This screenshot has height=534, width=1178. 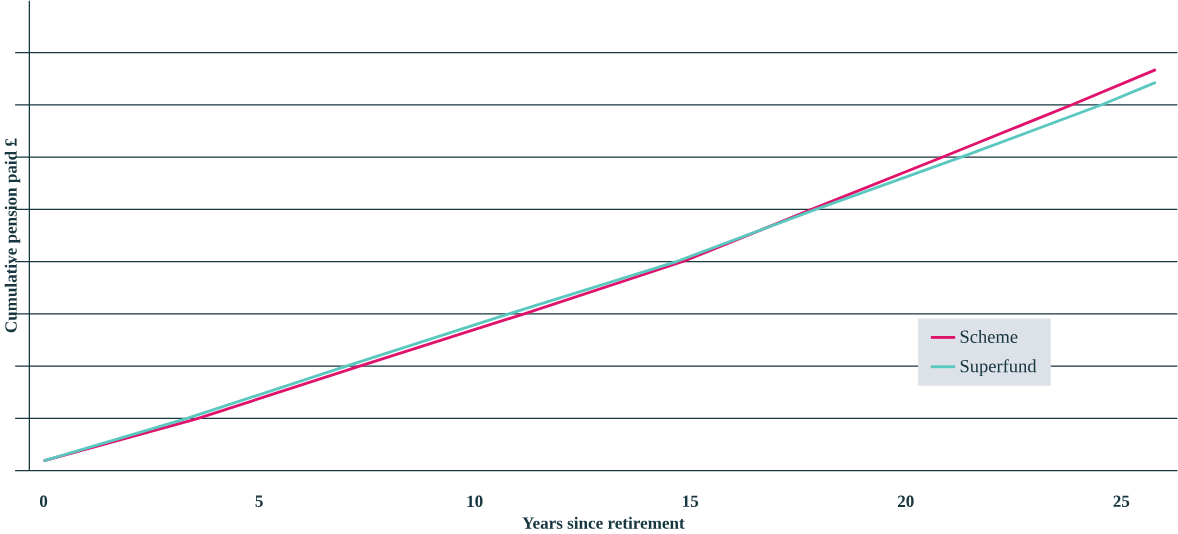 What do you see at coordinates (475, 501) in the screenshot?
I see `x-tick-label: 10` at bounding box center [475, 501].